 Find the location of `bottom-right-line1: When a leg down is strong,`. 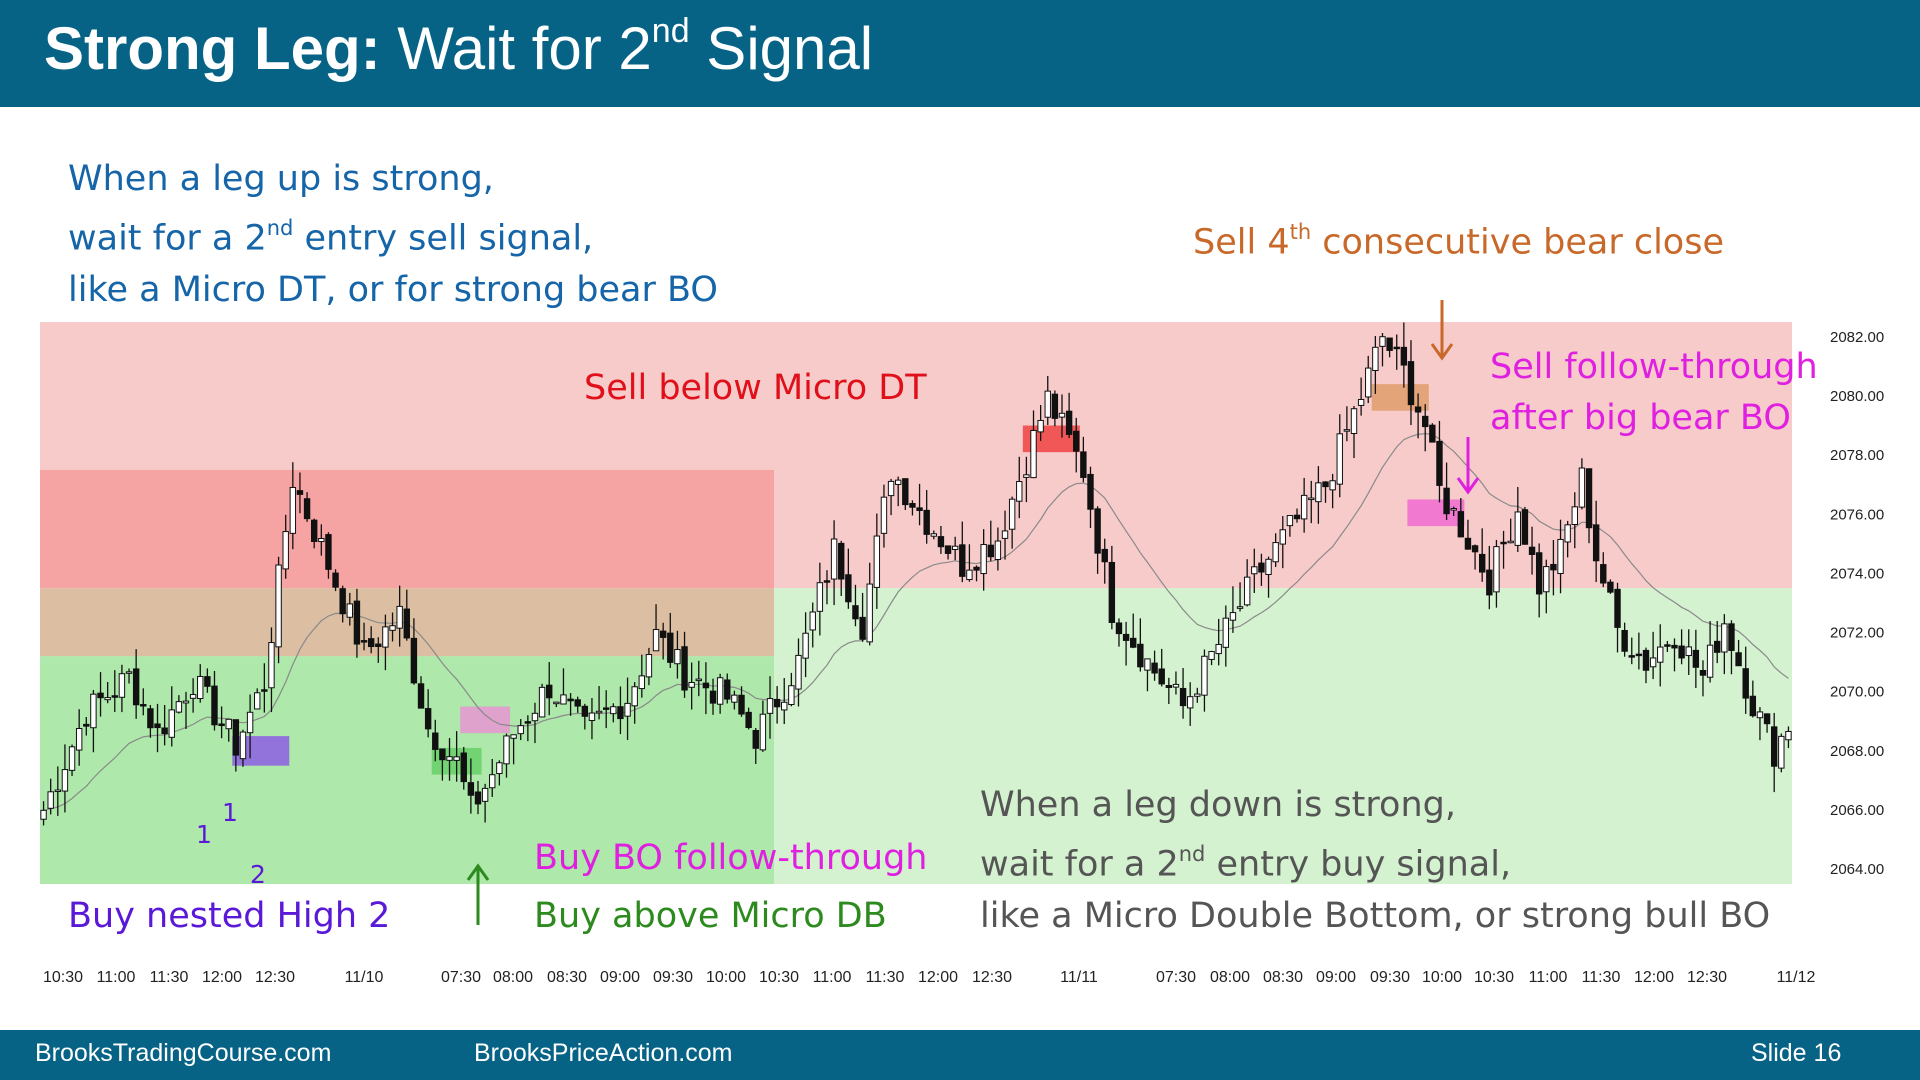

bottom-right-line1: When a leg down is strong, is located at coordinates (1218, 805).